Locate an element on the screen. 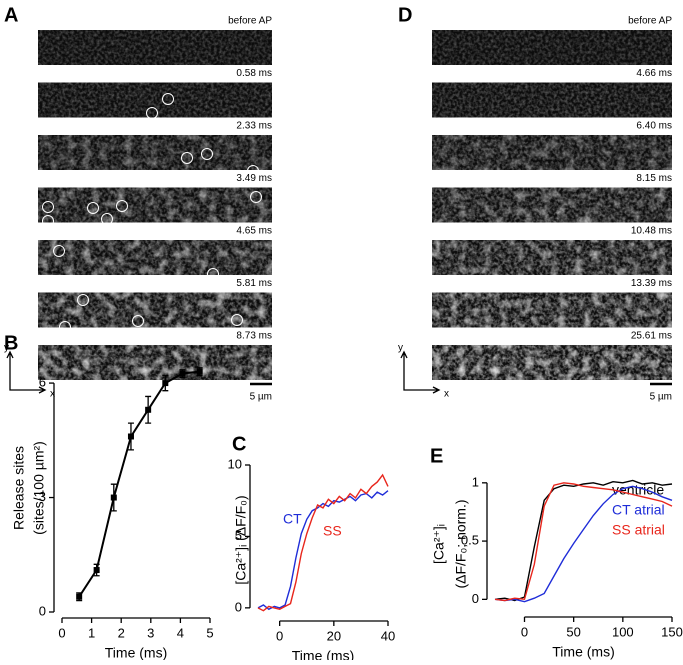  frame-time: 8.73 ms is located at coordinates (254, 336).